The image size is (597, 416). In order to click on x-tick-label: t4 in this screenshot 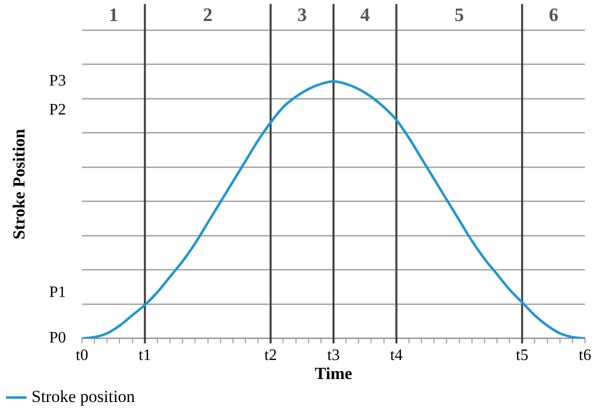, I will do `click(396, 355)`.